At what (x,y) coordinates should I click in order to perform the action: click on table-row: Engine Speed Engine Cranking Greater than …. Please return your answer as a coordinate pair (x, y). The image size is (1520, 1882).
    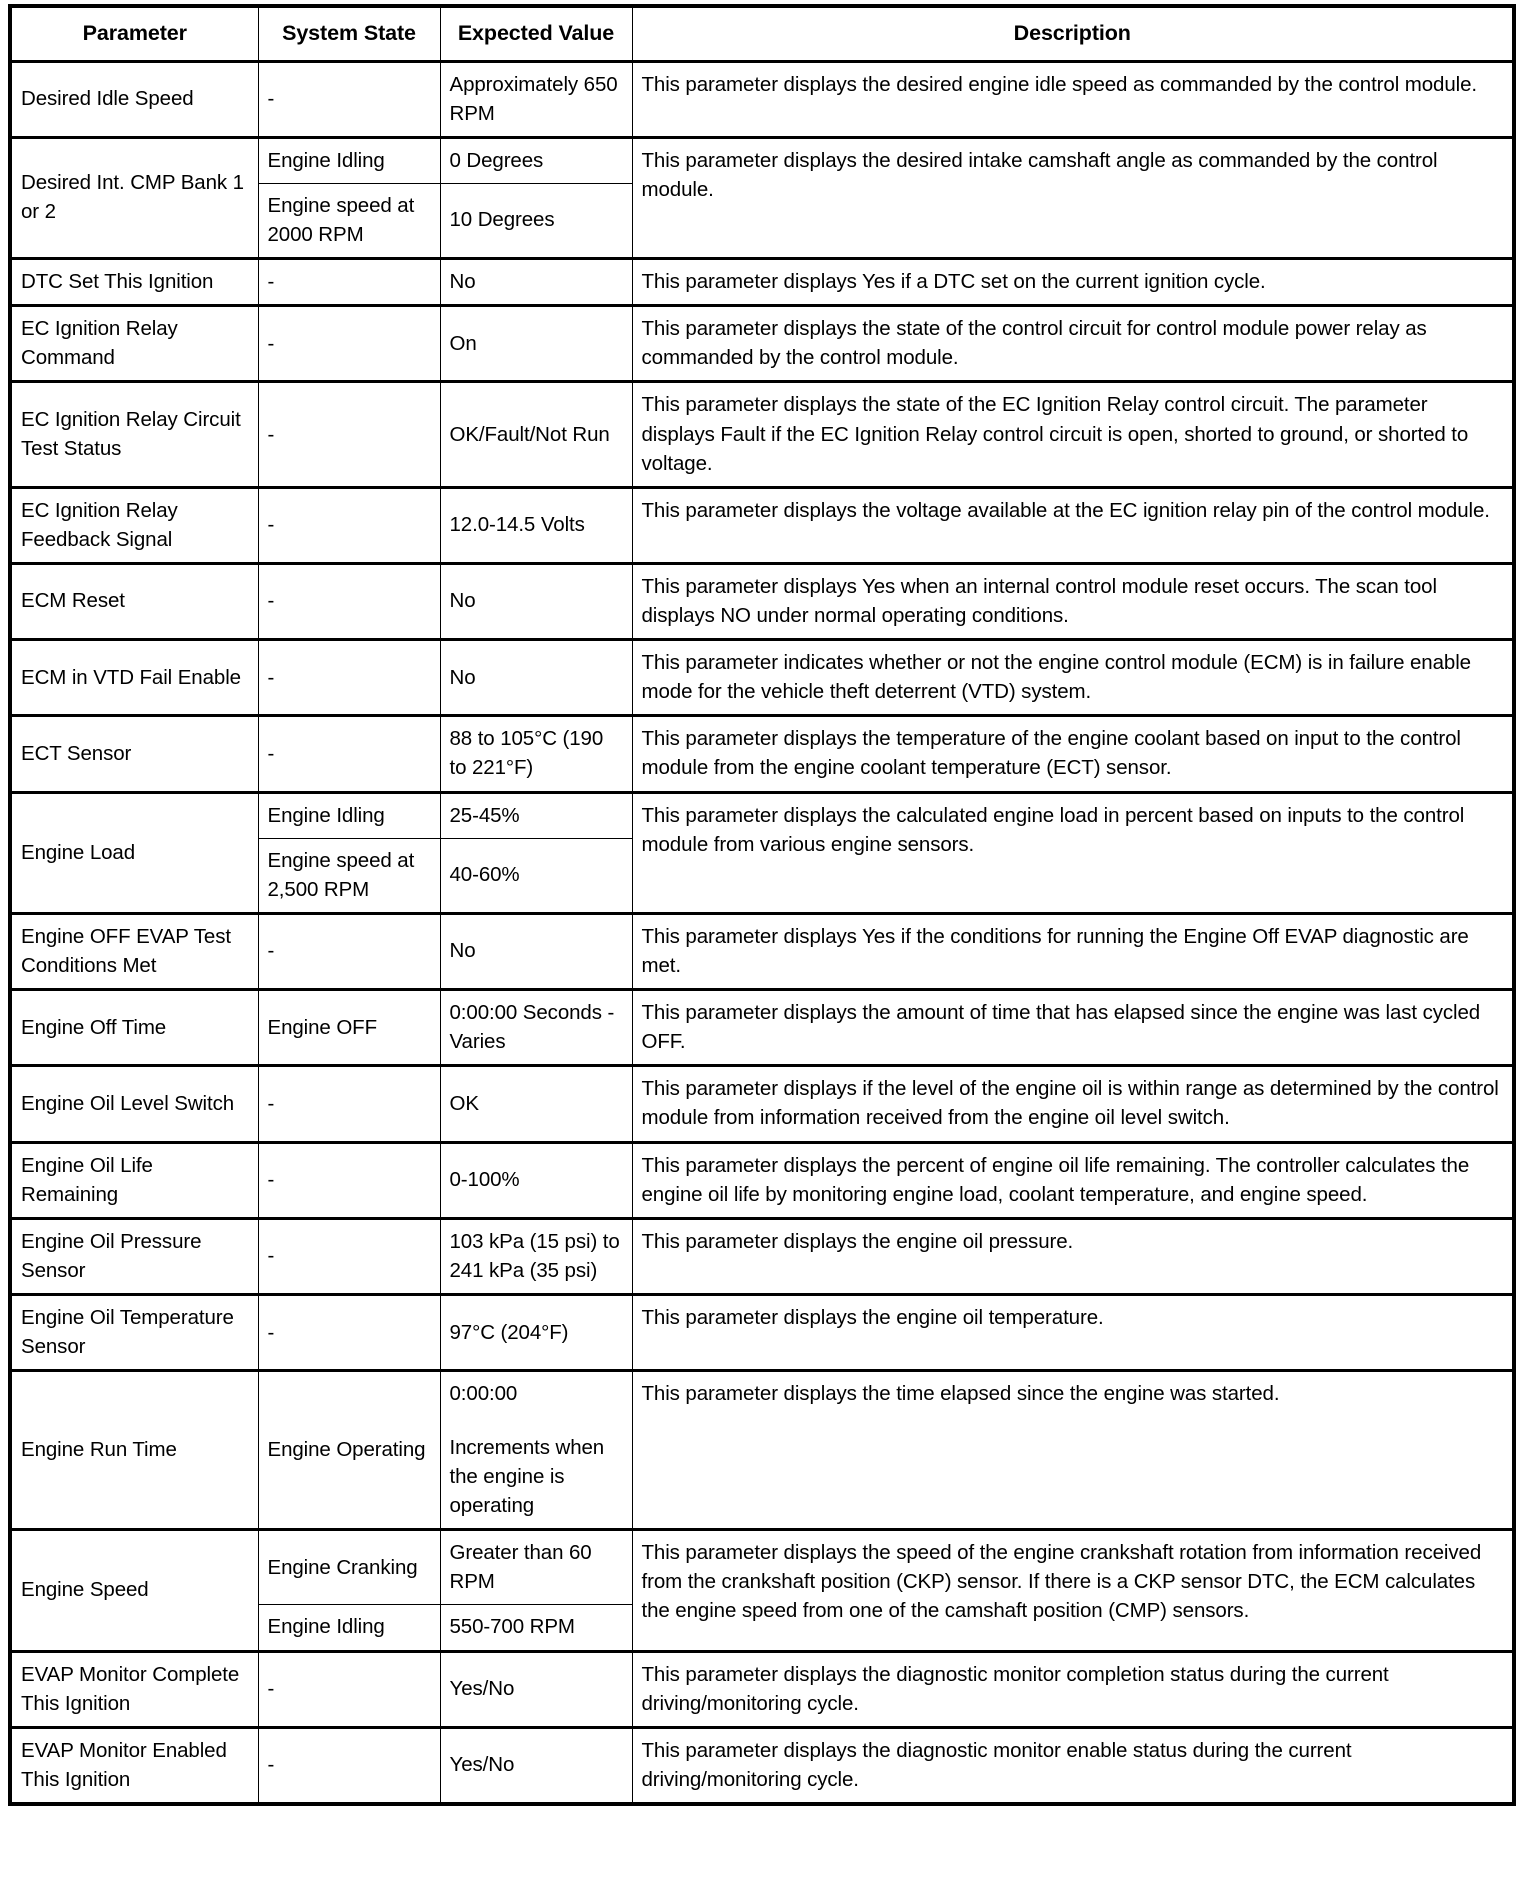
    Looking at the image, I should click on (762, 1590).